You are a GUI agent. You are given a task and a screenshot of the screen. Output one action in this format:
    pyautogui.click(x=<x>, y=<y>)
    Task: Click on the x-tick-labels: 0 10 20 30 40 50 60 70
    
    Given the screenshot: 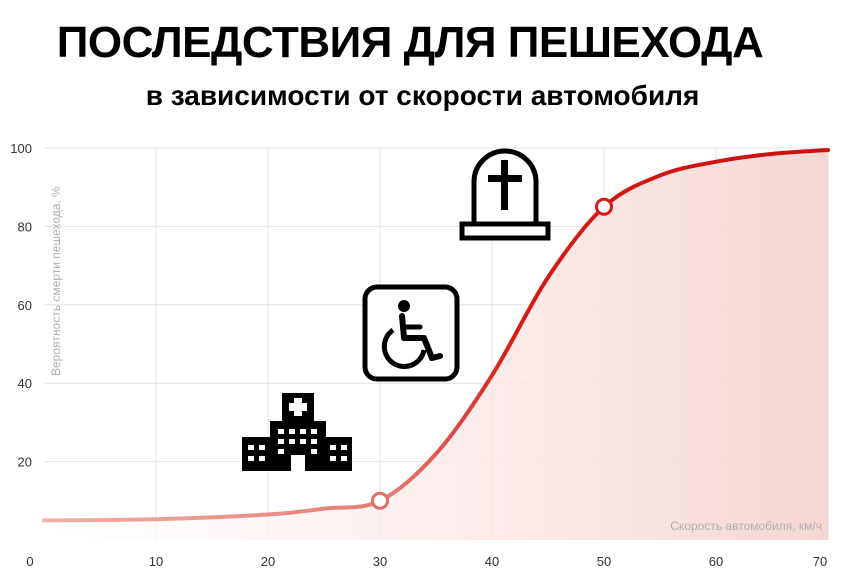 What is the action you would take?
    pyautogui.click(x=426, y=561)
    